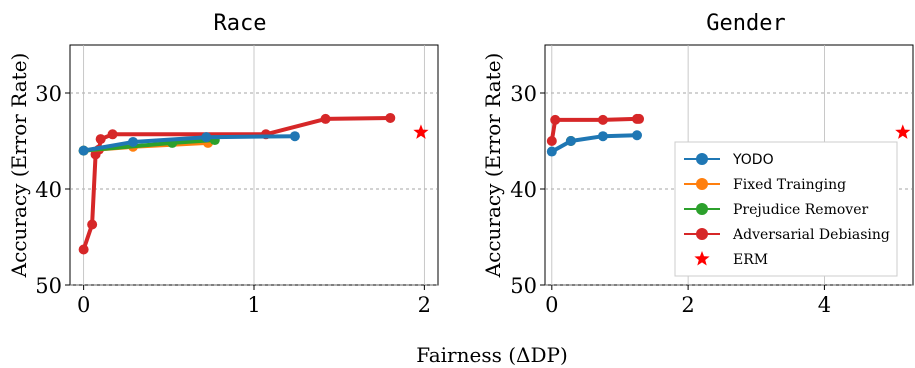 This screenshot has width=915, height=368. I want to click on x-tick-label: 4, so click(824, 305).